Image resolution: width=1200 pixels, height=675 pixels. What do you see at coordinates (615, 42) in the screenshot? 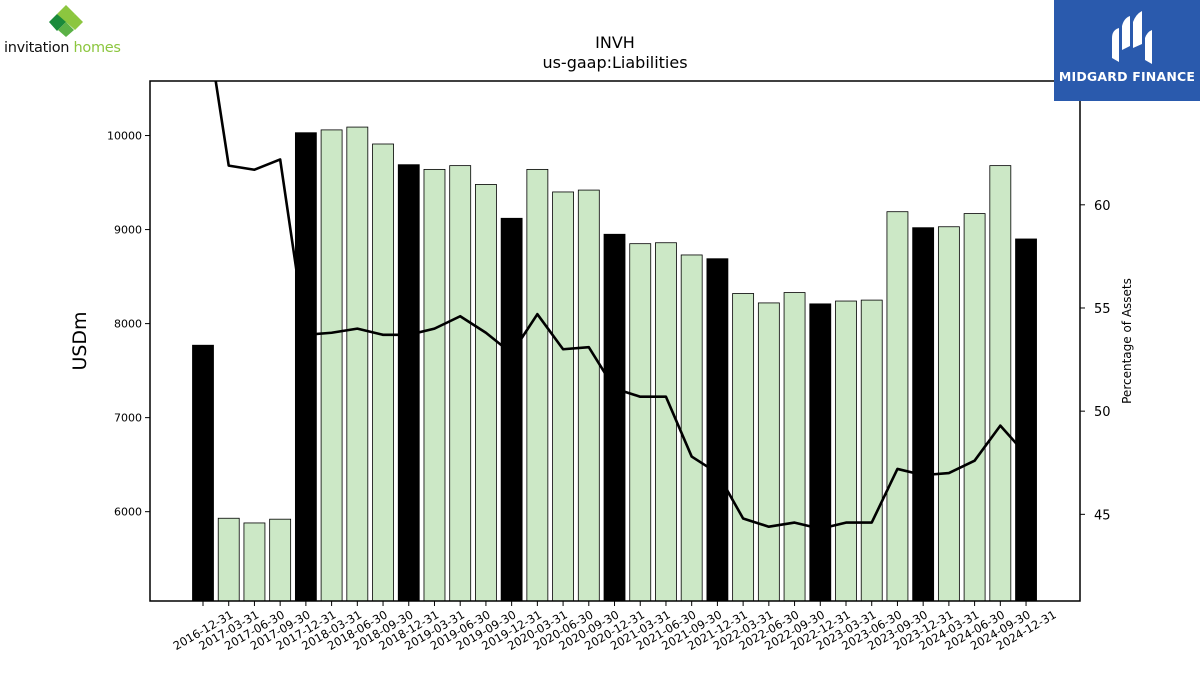
I see `chart-title: INVH` at bounding box center [615, 42].